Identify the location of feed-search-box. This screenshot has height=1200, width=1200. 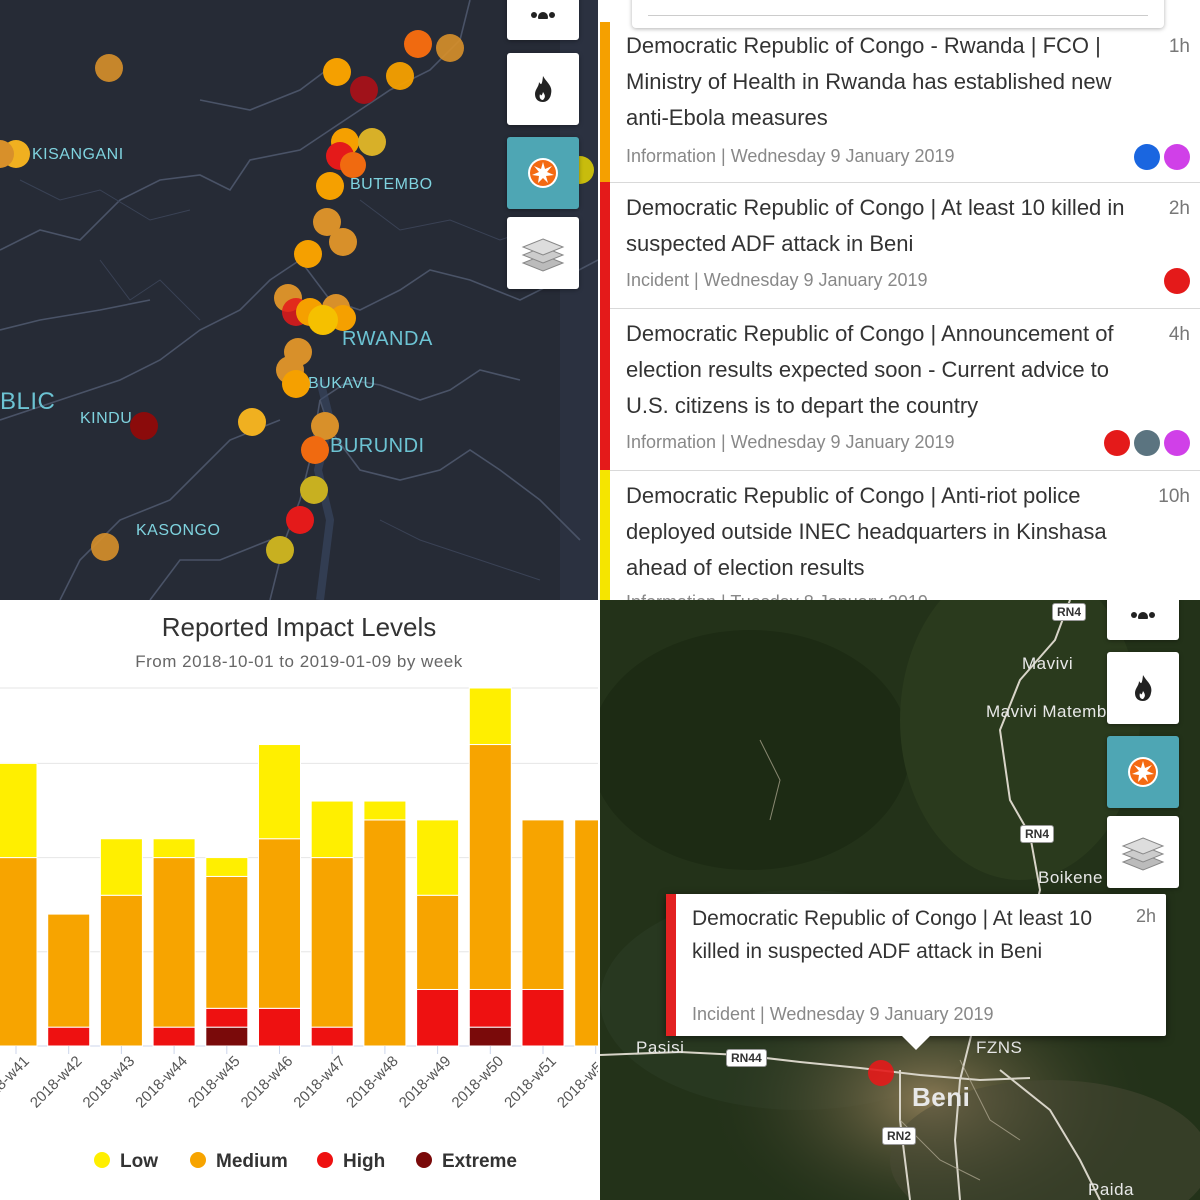
(898, 14).